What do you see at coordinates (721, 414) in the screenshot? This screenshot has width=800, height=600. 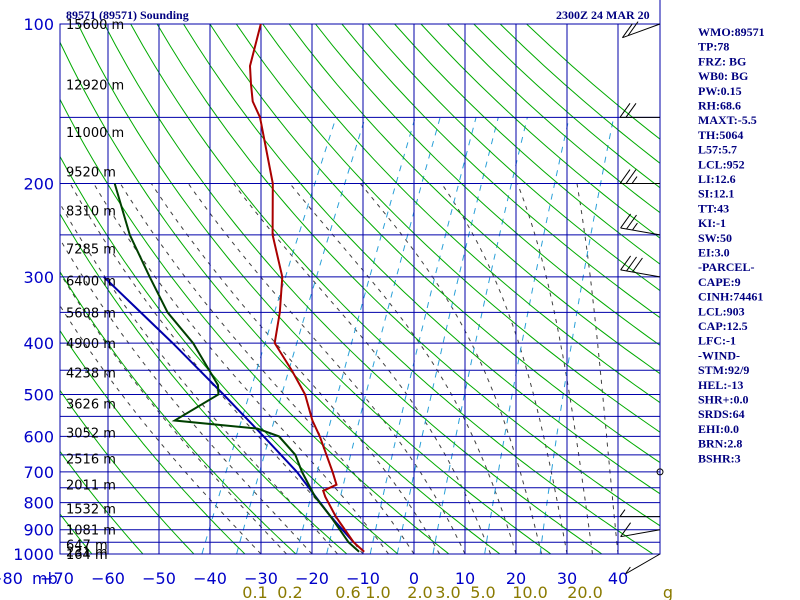 I see `stability-index-line: SRDS:64` at bounding box center [721, 414].